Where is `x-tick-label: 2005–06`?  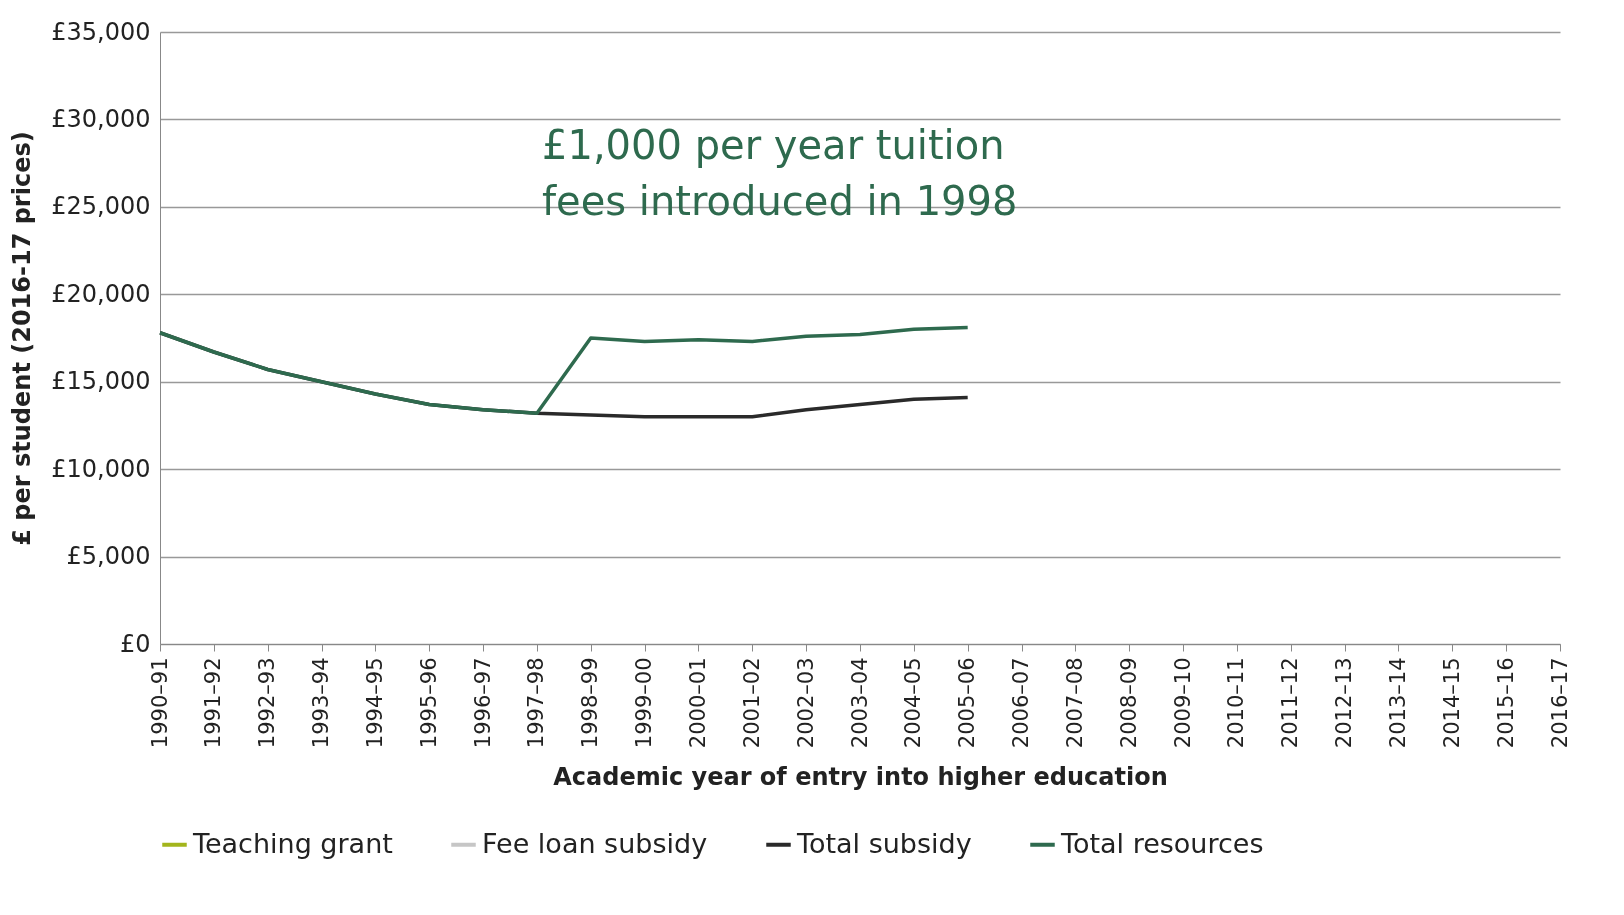
x-tick-label: 2005–06 is located at coordinates (967, 703).